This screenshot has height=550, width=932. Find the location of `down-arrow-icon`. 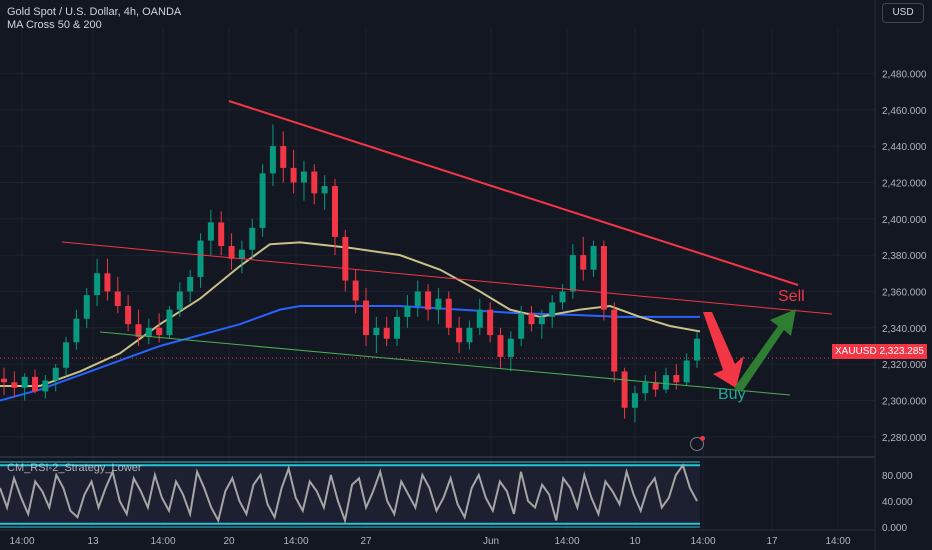

down-arrow-icon is located at coordinates (723, 350).